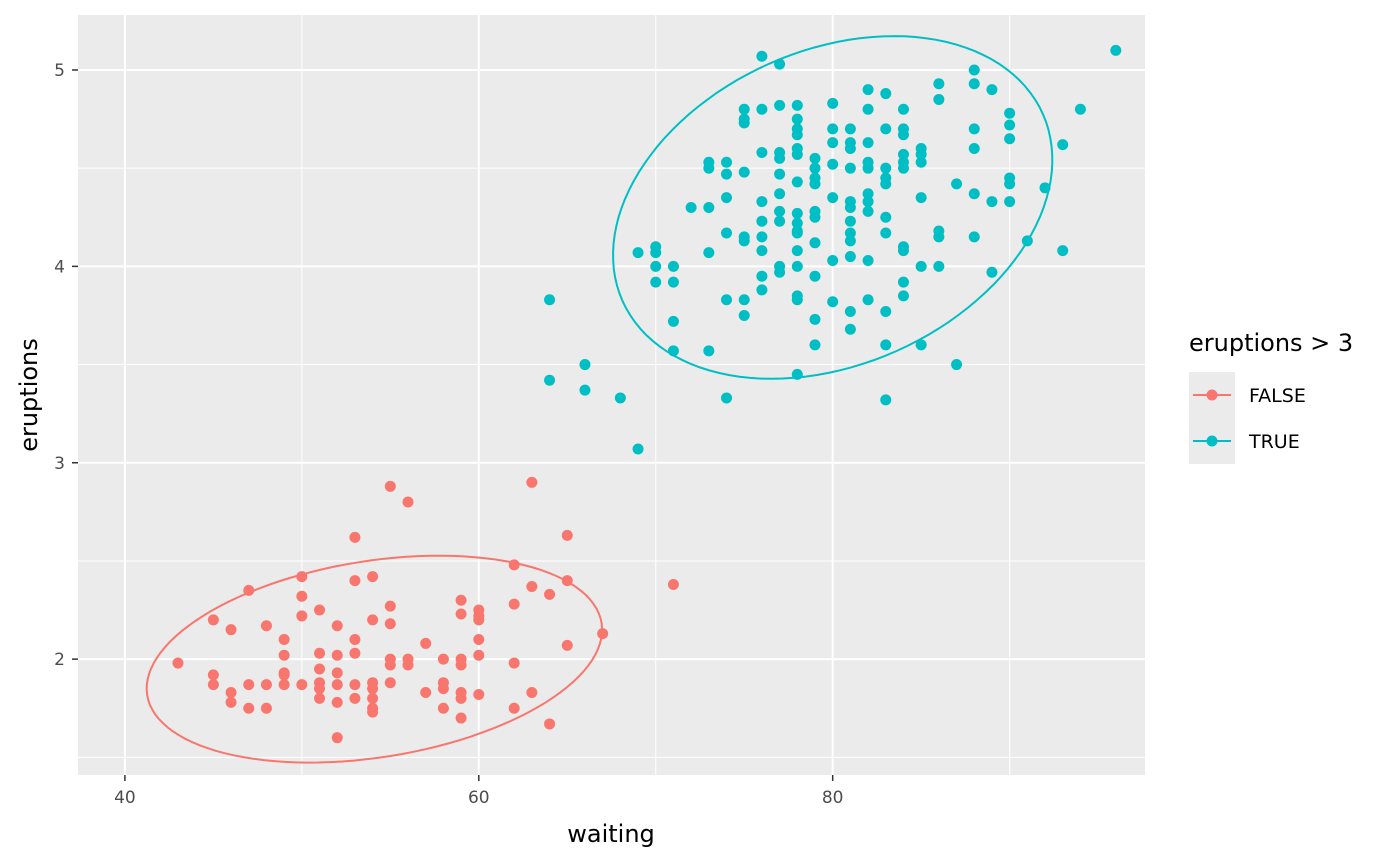 This screenshot has width=1400, height=866. I want to click on legend-title: eruptions > 3, so click(1271, 343).